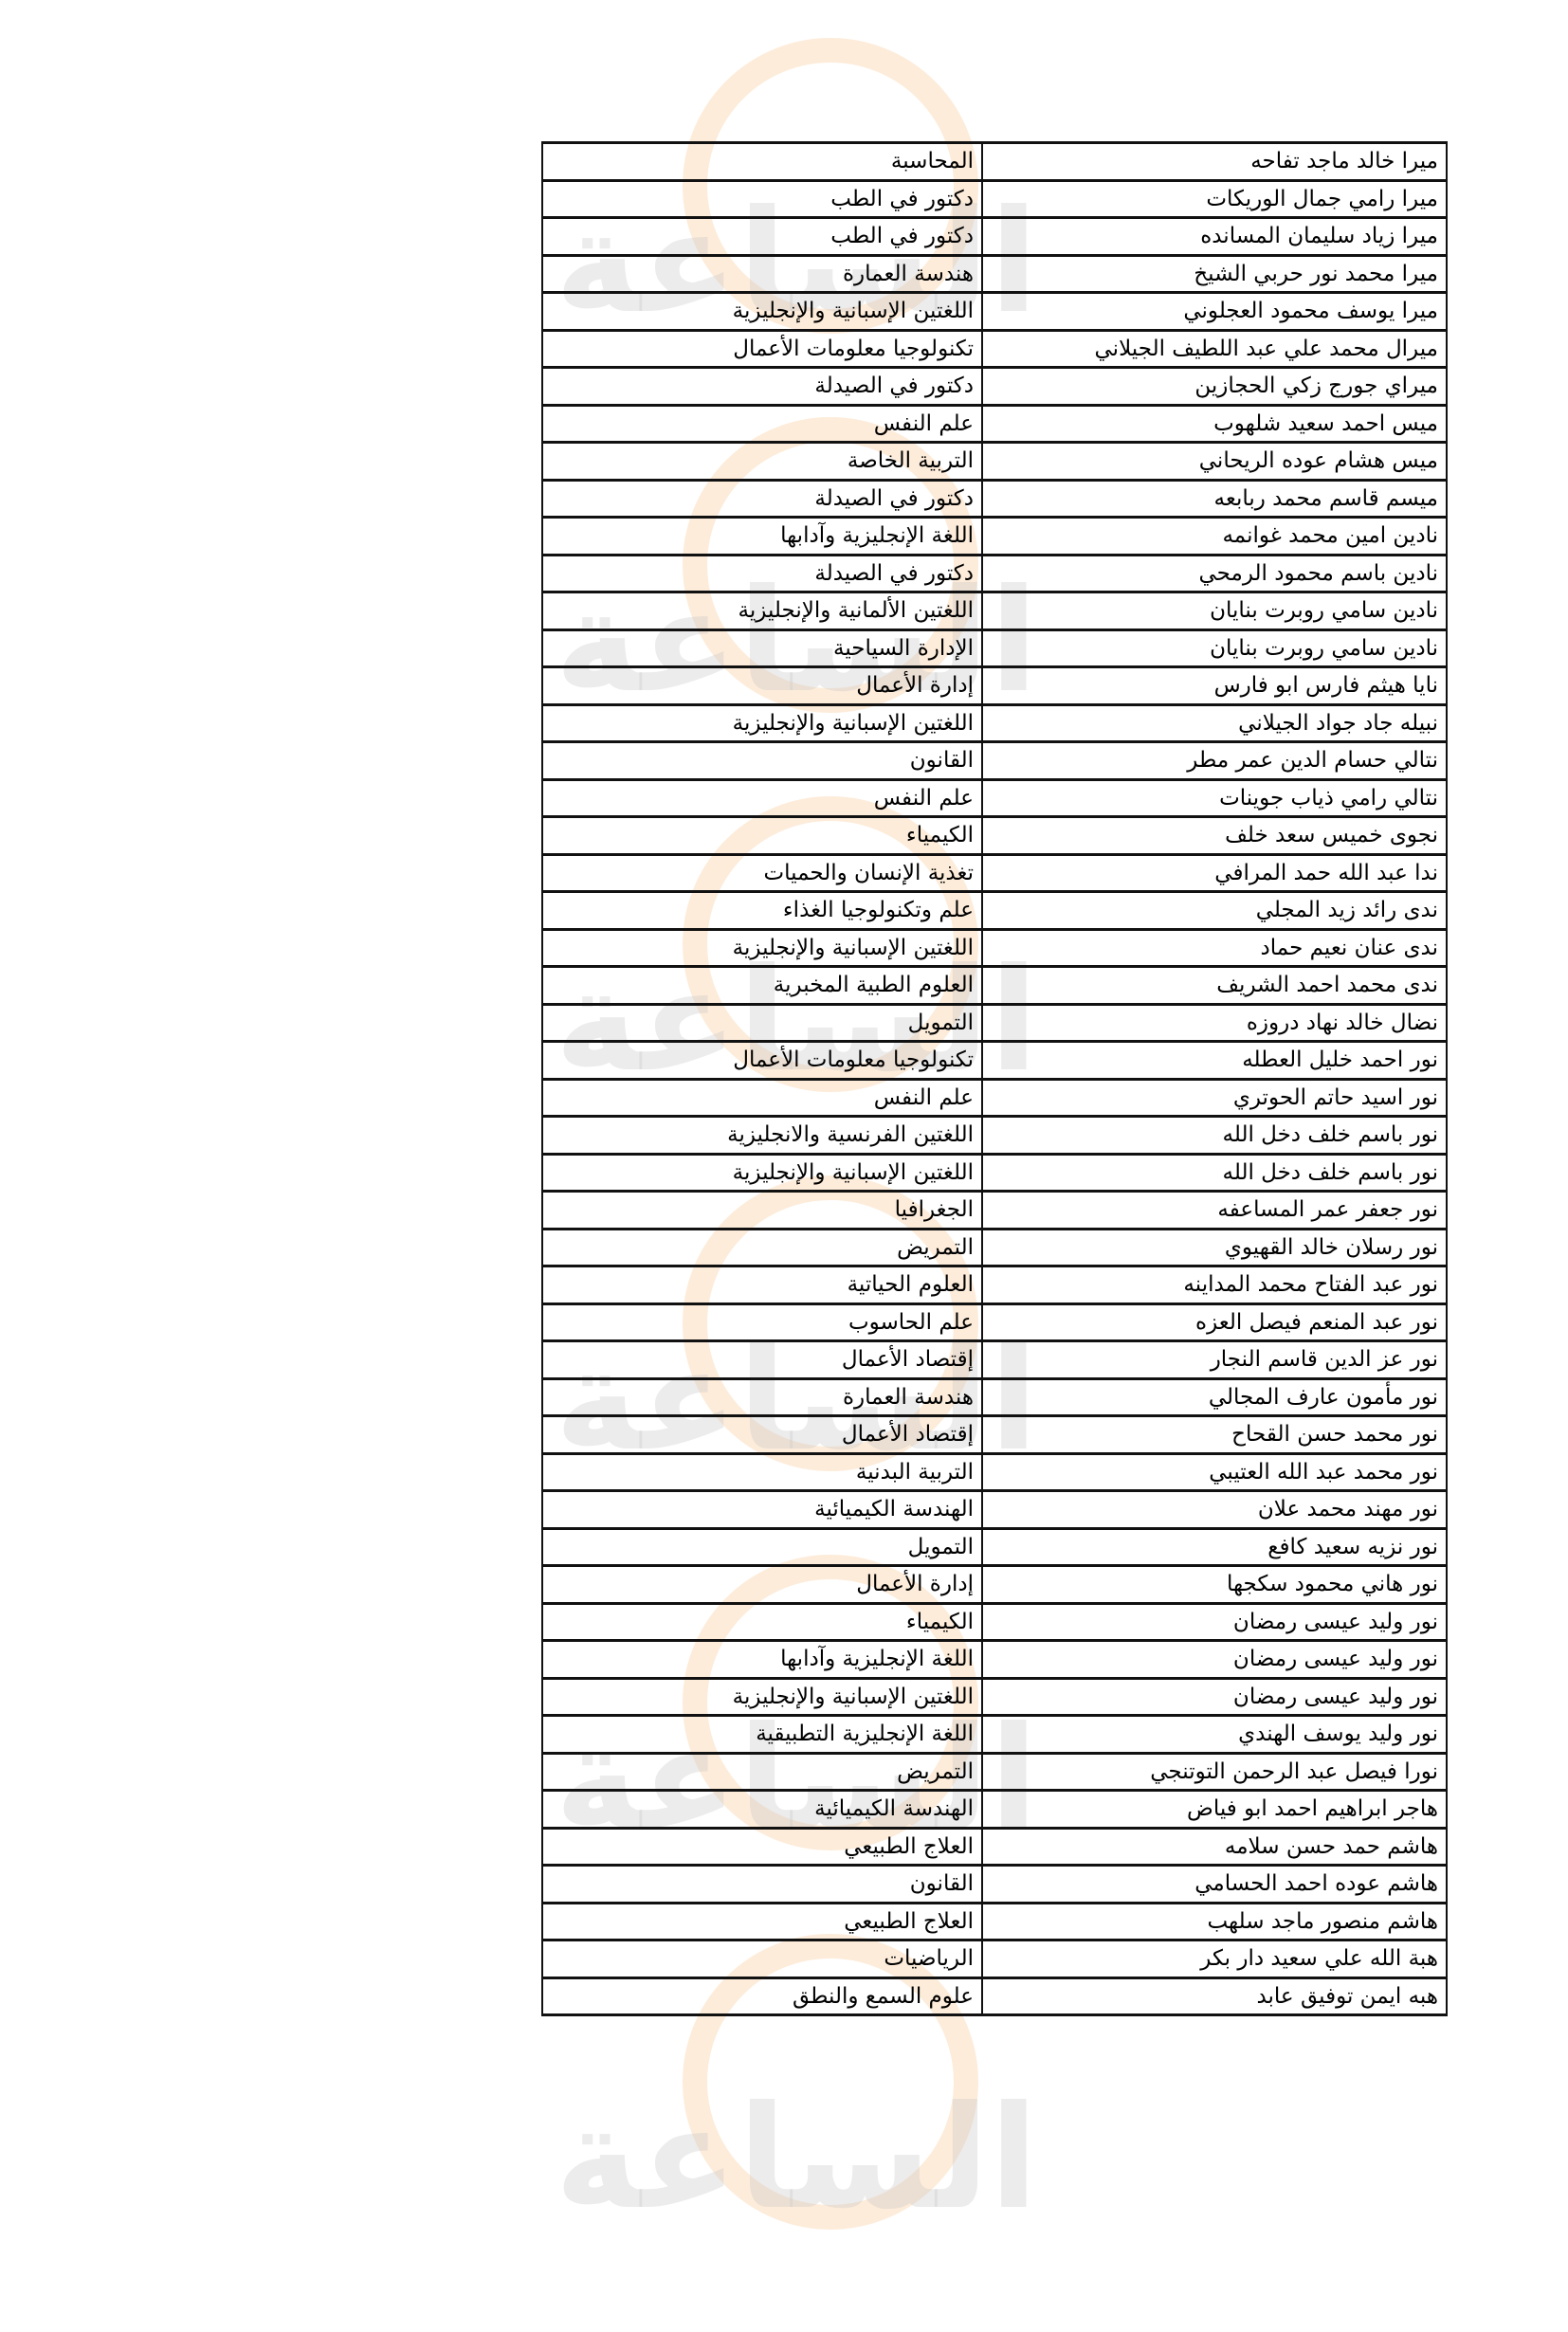 Image resolution: width=1568 pixels, height=2332 pixels. I want to click on student-name-cell: نور محمد عبد الله العتيبي, so click(1214, 1471).